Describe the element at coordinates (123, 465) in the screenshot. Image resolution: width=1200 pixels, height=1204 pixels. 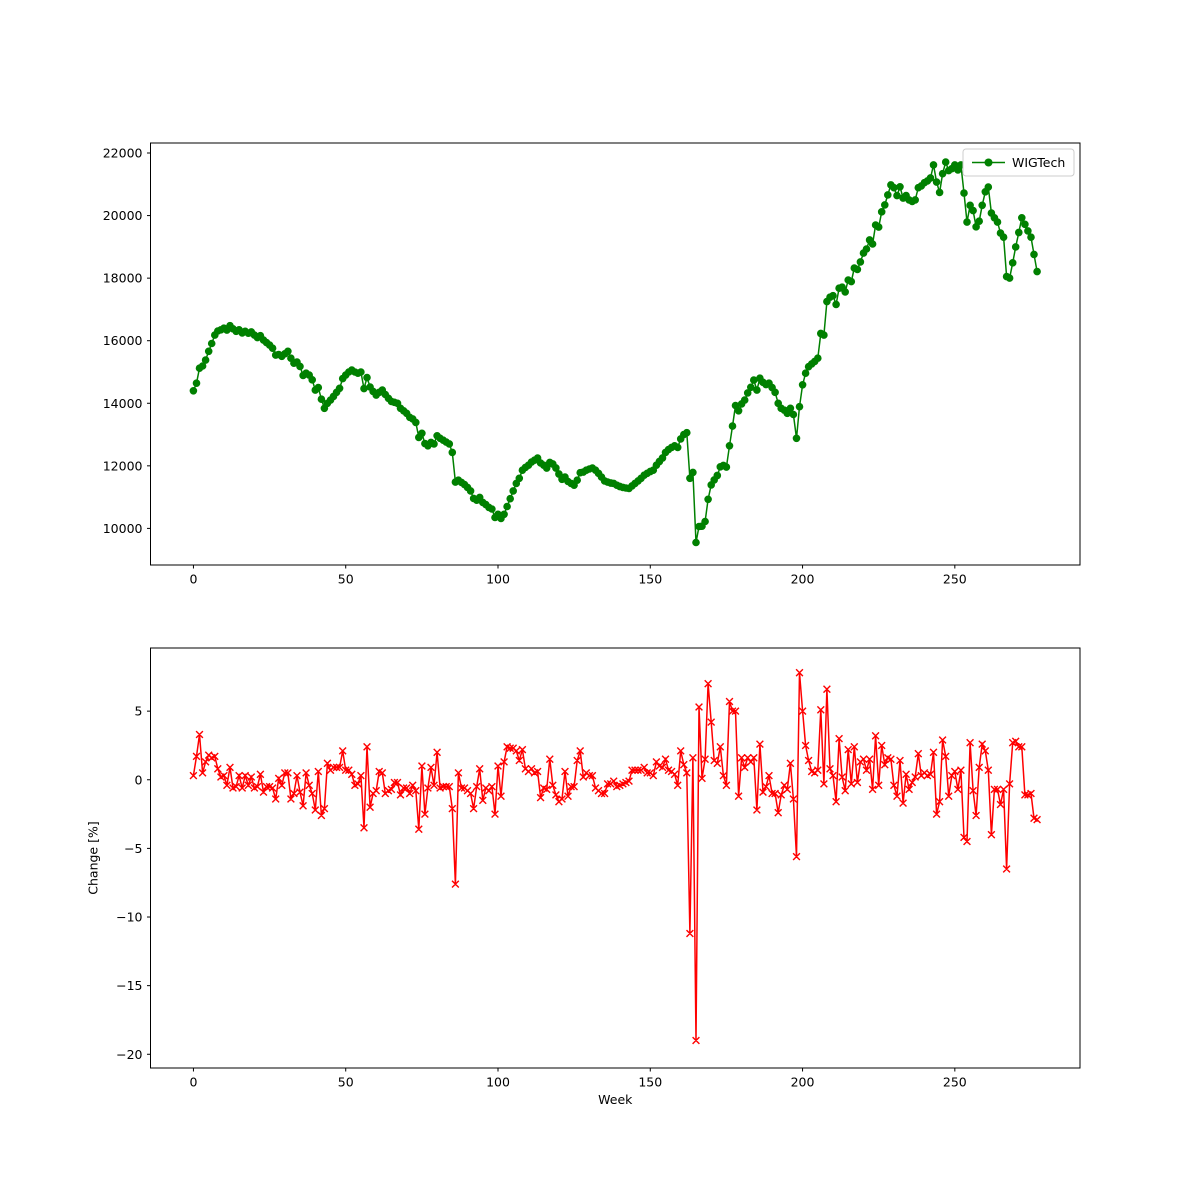
I see `y-tick-label: 12000` at that location.